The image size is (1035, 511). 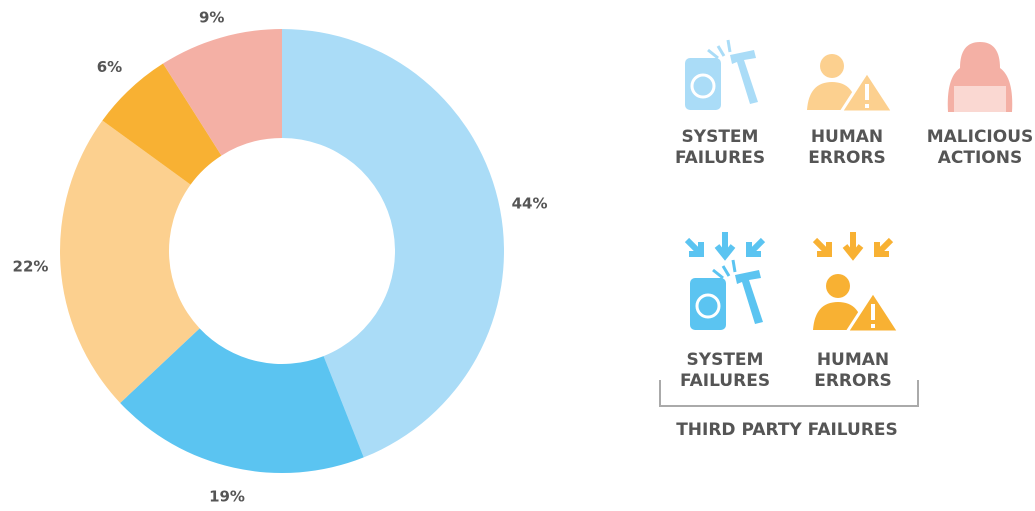 I want to click on group-bracket, so click(x=789, y=393).